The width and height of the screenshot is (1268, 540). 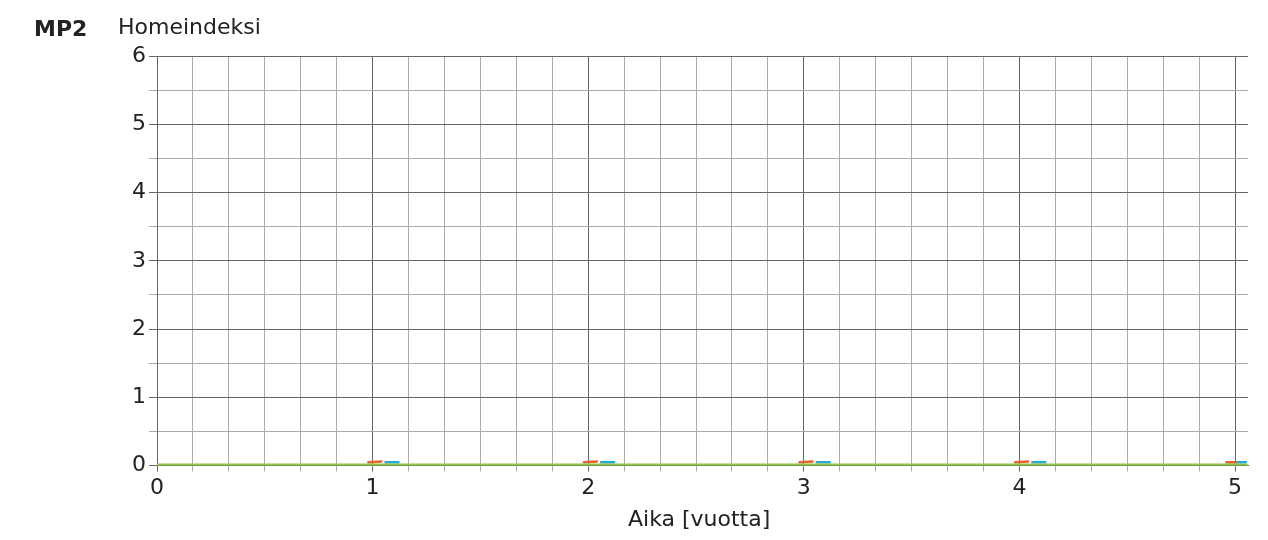 I want to click on x-tick-label: 5, so click(x=1235, y=486).